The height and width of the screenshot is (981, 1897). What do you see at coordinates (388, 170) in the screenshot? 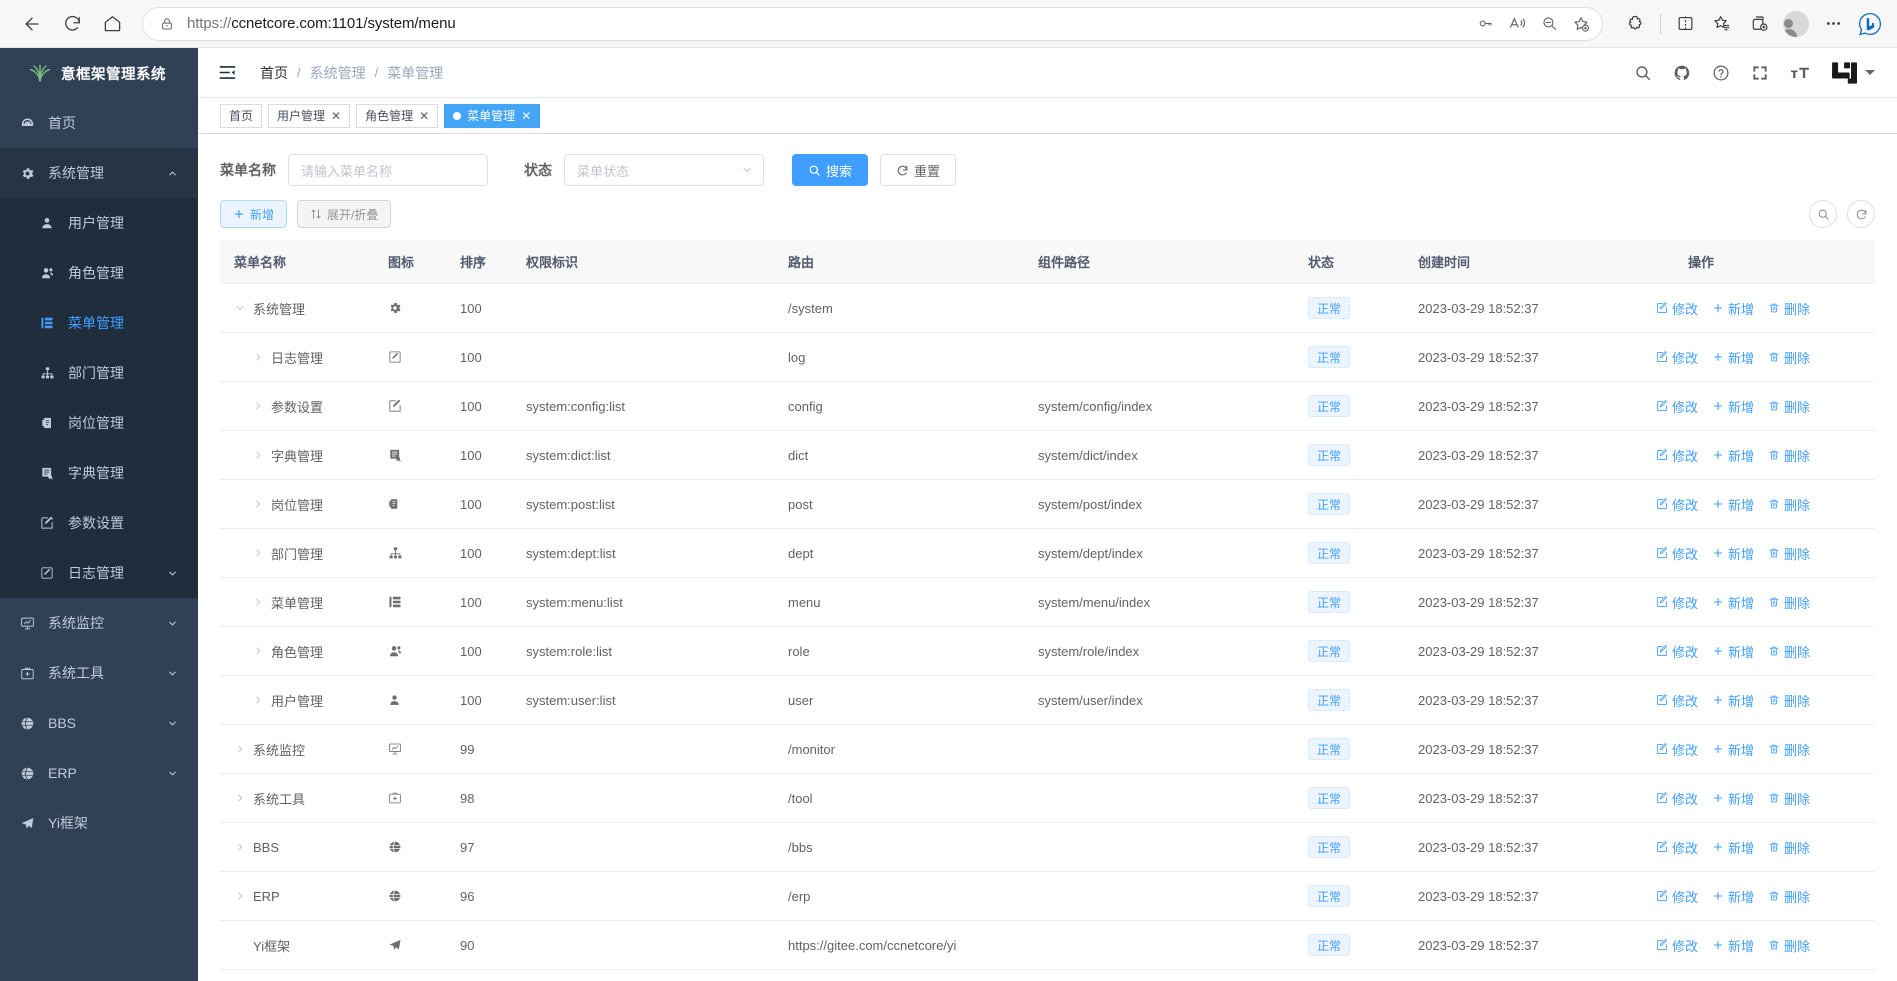
I see `menu-name-input: 请输入菜单名称` at bounding box center [388, 170].